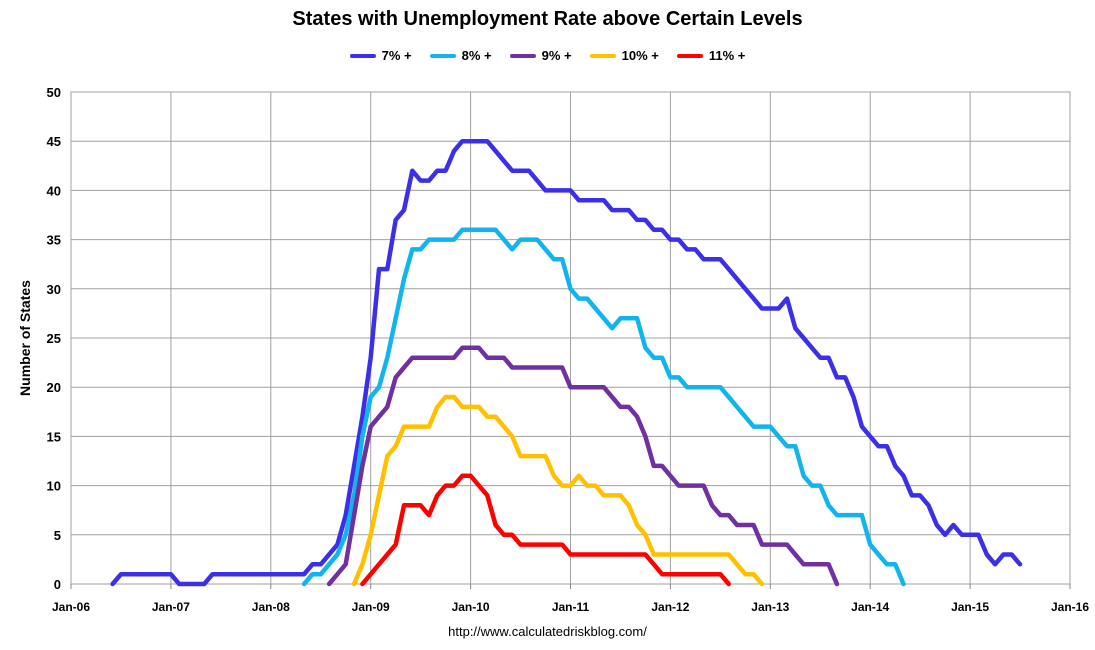  I want to click on x-tick-label: Jan-16, so click(1070, 607).